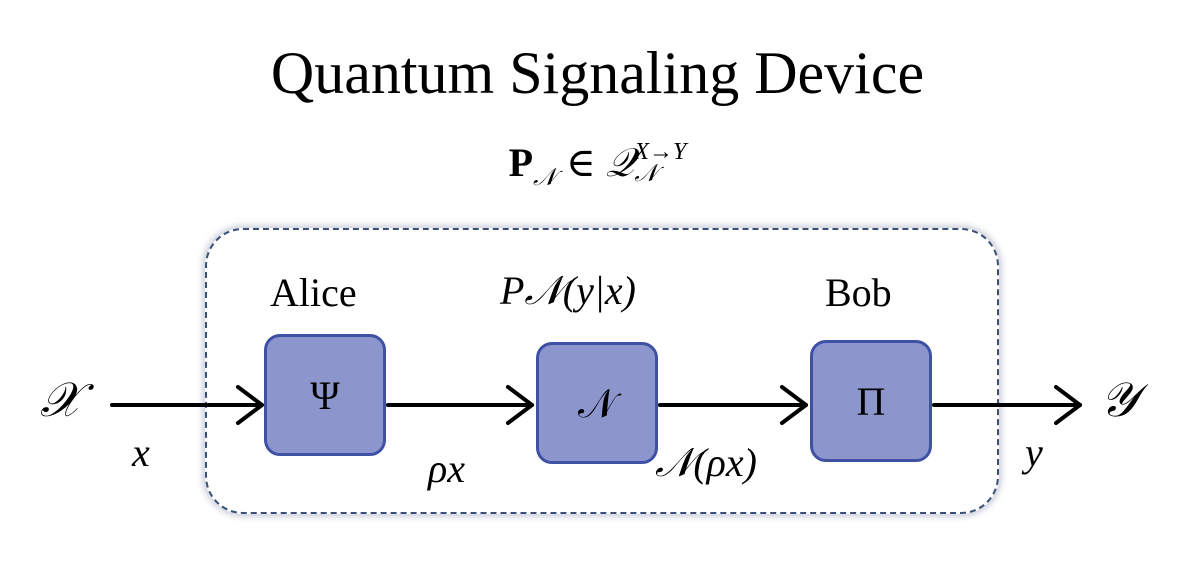  Describe the element at coordinates (1119, 400) in the screenshot. I see `output-alphabet: 𝒴` at that location.